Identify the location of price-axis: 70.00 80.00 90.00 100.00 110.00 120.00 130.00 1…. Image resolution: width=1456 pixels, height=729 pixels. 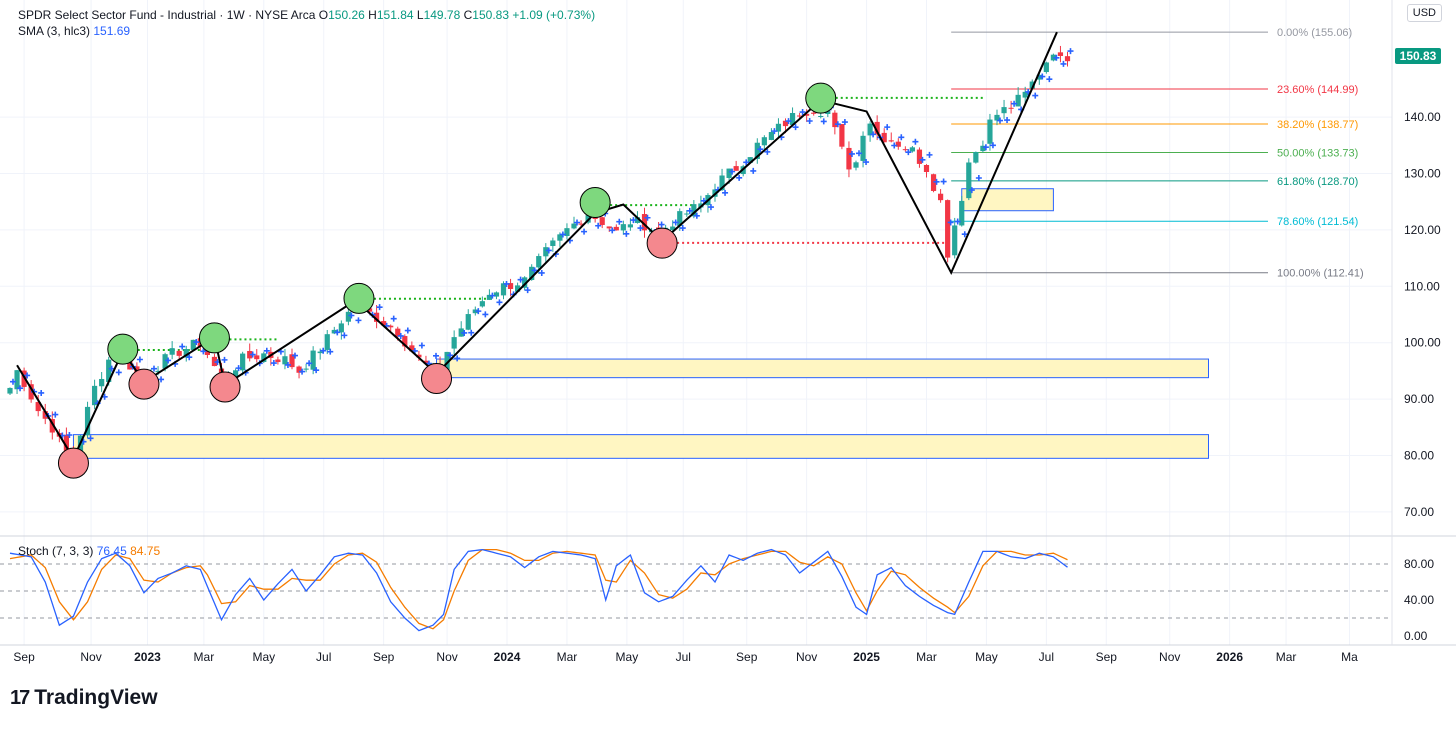
(1422, 314).